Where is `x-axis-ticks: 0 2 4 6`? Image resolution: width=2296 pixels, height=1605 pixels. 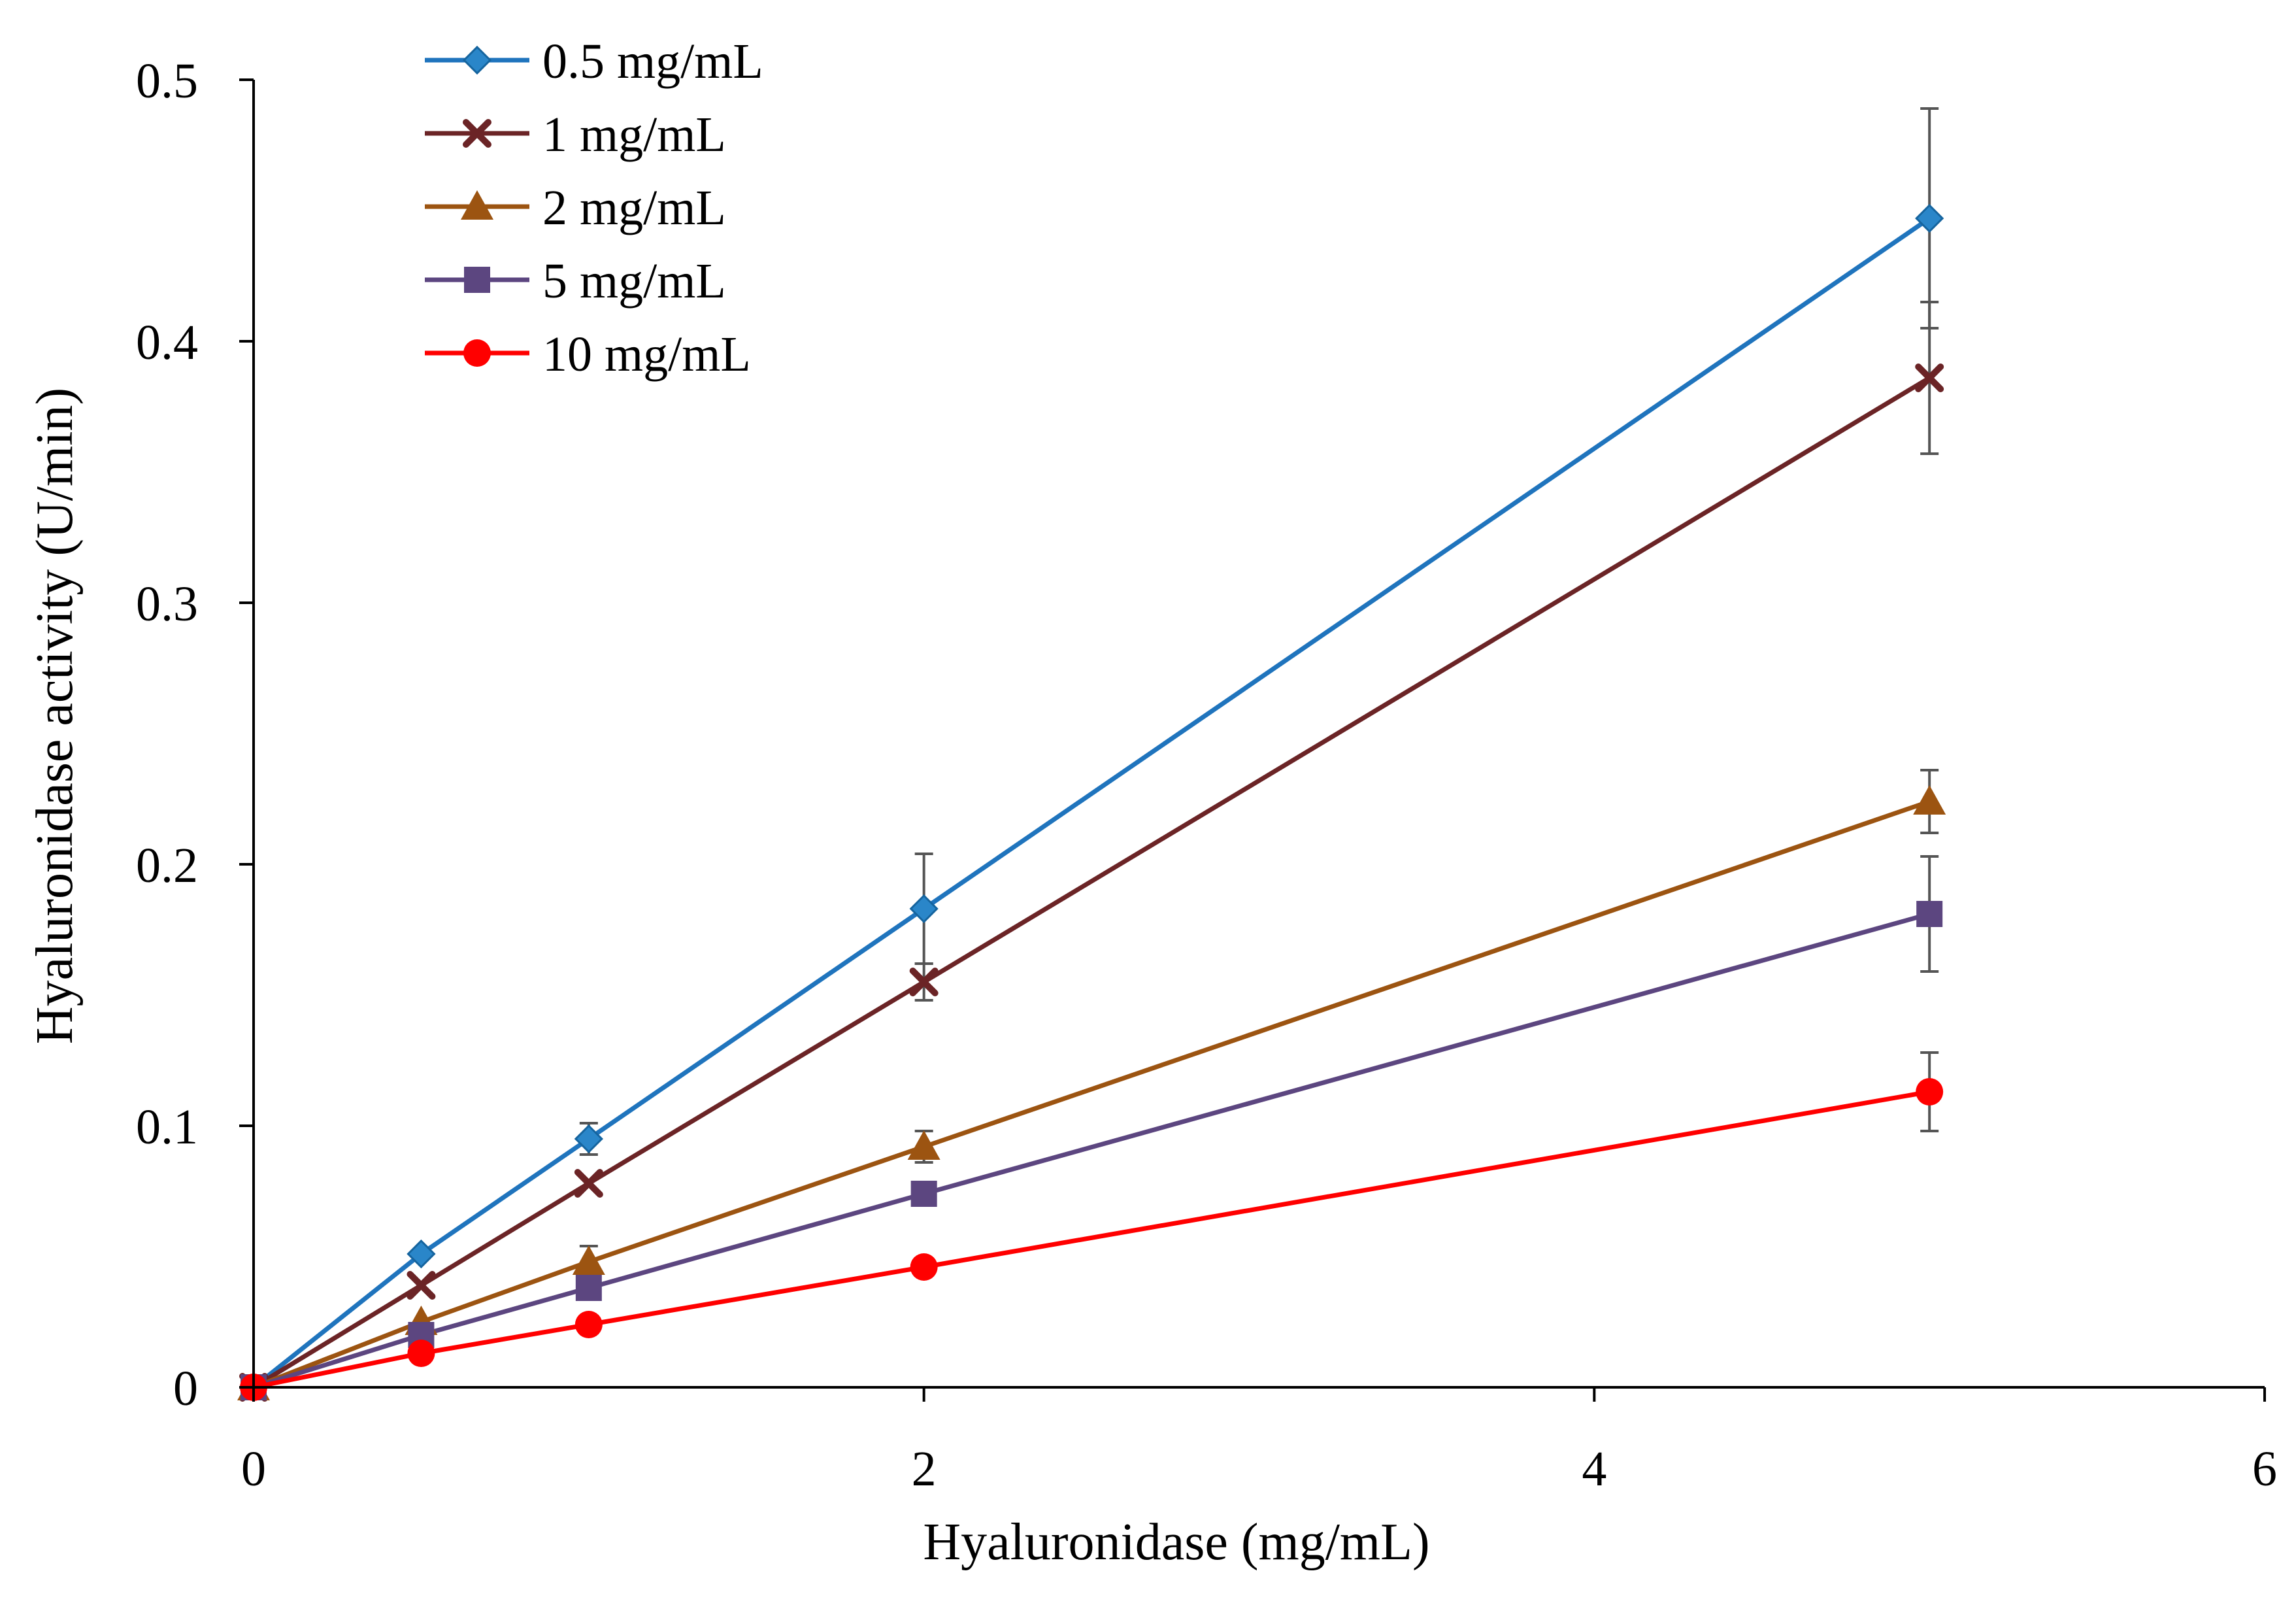 x-axis-ticks: 0 2 4 6 is located at coordinates (1259, 1442).